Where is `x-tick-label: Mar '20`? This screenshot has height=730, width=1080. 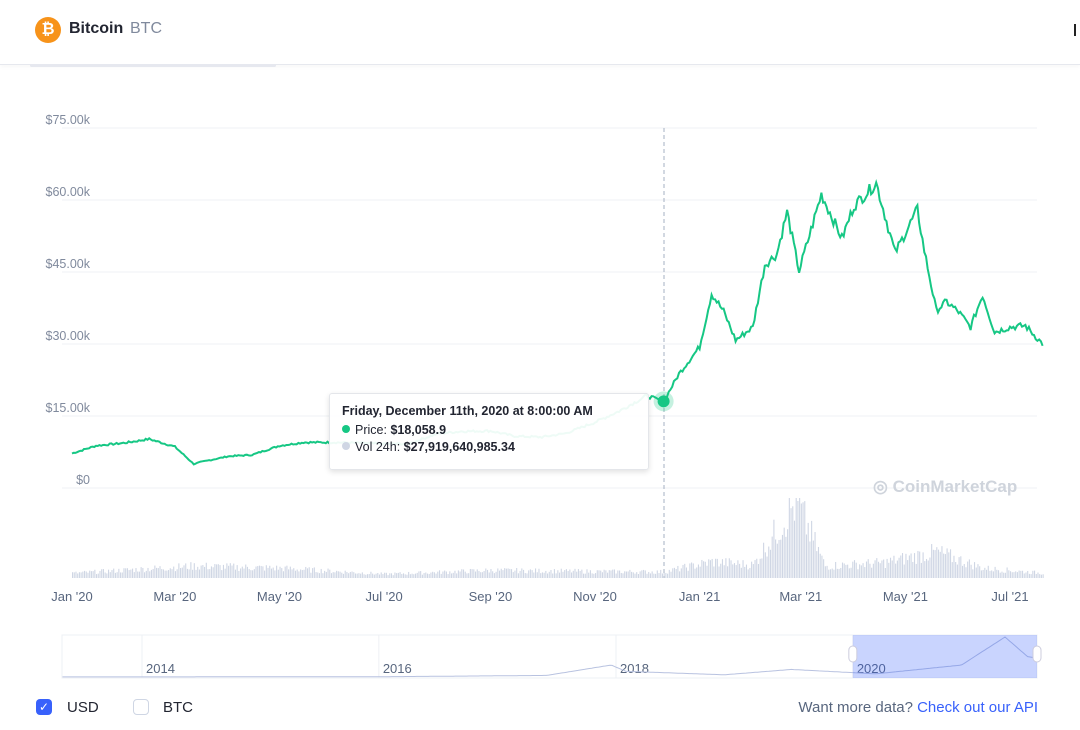 x-tick-label: Mar '20 is located at coordinates (174, 596).